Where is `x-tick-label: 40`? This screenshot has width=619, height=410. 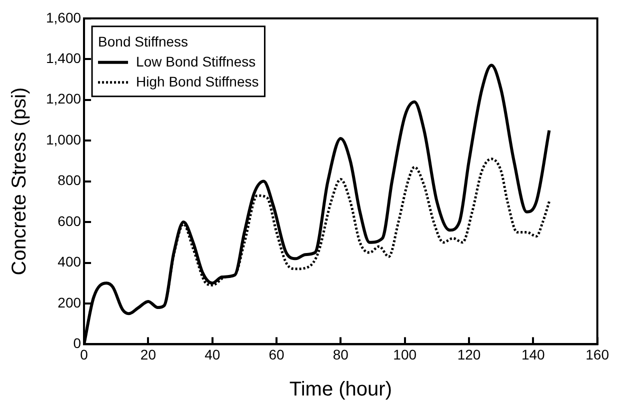 x-tick-label: 40 is located at coordinates (212, 354).